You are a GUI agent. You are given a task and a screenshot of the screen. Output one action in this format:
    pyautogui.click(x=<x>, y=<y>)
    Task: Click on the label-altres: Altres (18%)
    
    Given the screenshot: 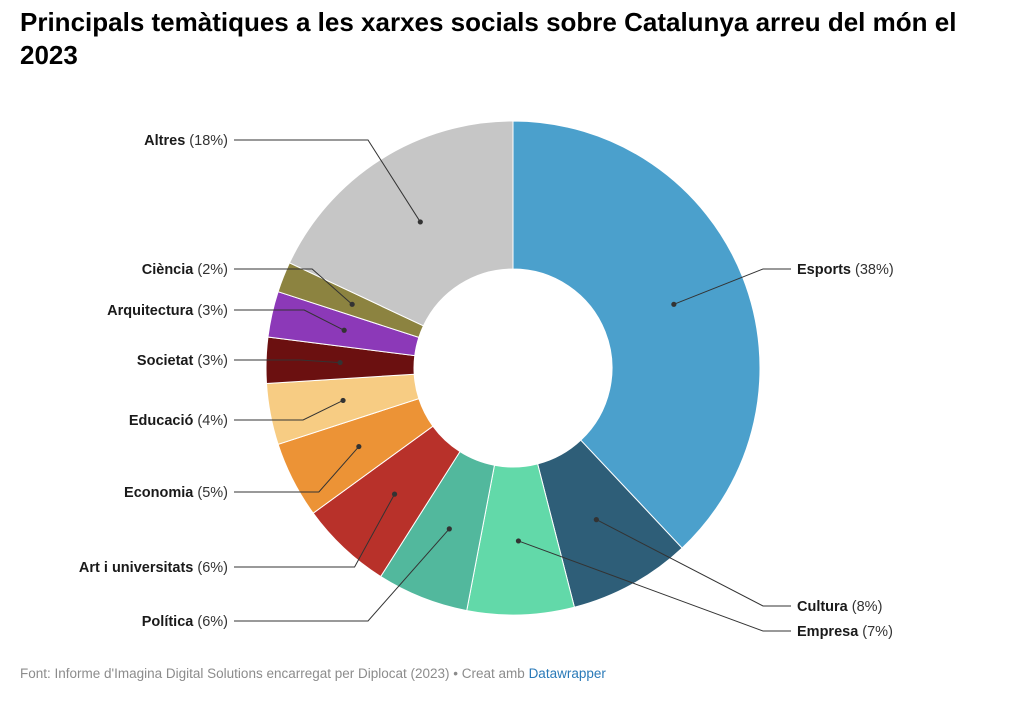 What is the action you would take?
    pyautogui.click(x=186, y=141)
    